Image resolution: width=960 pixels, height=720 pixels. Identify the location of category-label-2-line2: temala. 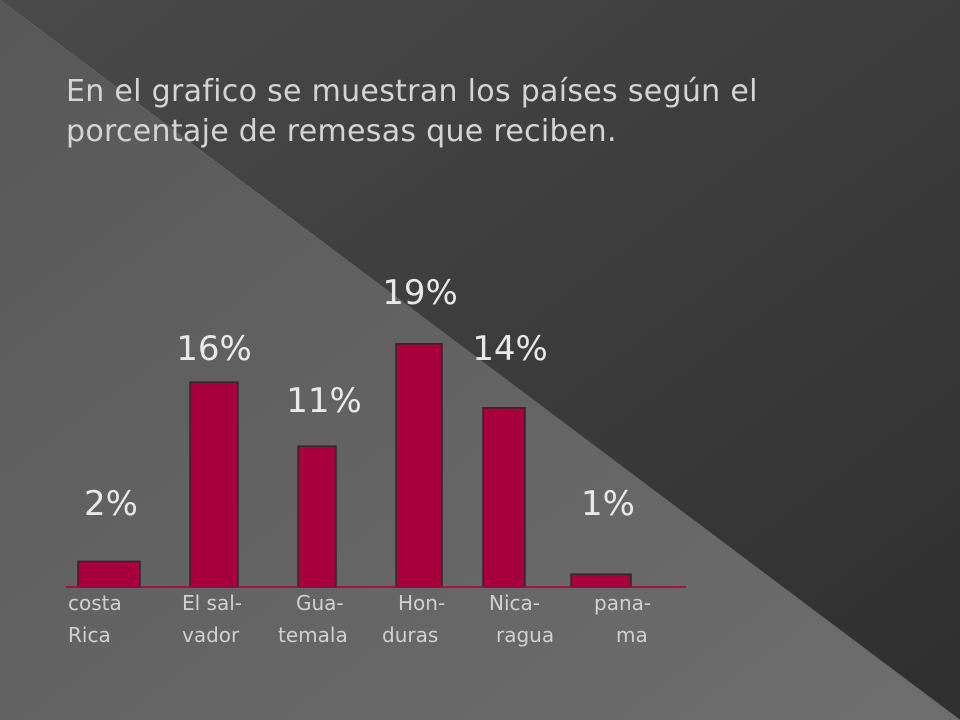
(313, 635).